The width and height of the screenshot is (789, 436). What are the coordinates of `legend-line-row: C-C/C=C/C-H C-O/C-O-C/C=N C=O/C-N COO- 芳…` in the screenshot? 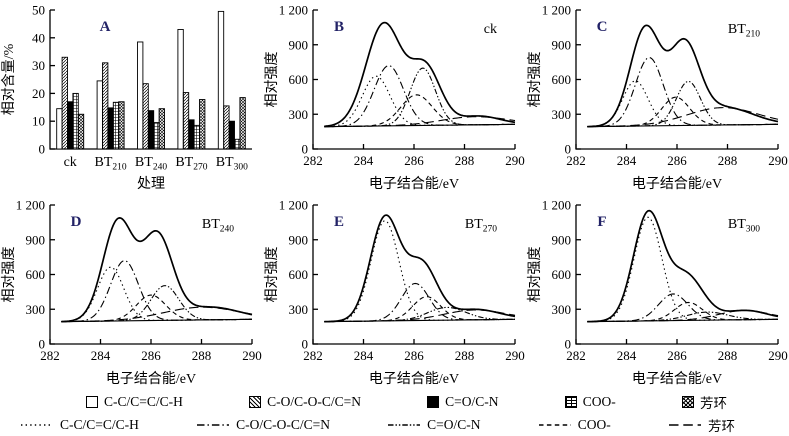 It's located at (394, 425).